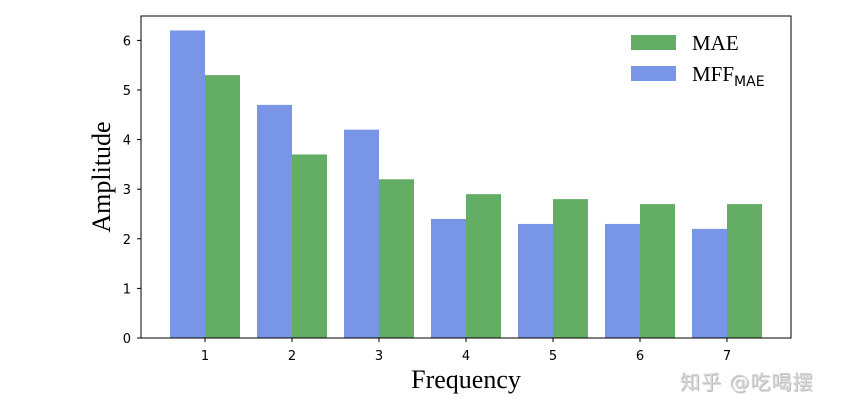 This screenshot has height=417, width=865. What do you see at coordinates (466, 379) in the screenshot?
I see `x-axis-label: Frequency` at bounding box center [466, 379].